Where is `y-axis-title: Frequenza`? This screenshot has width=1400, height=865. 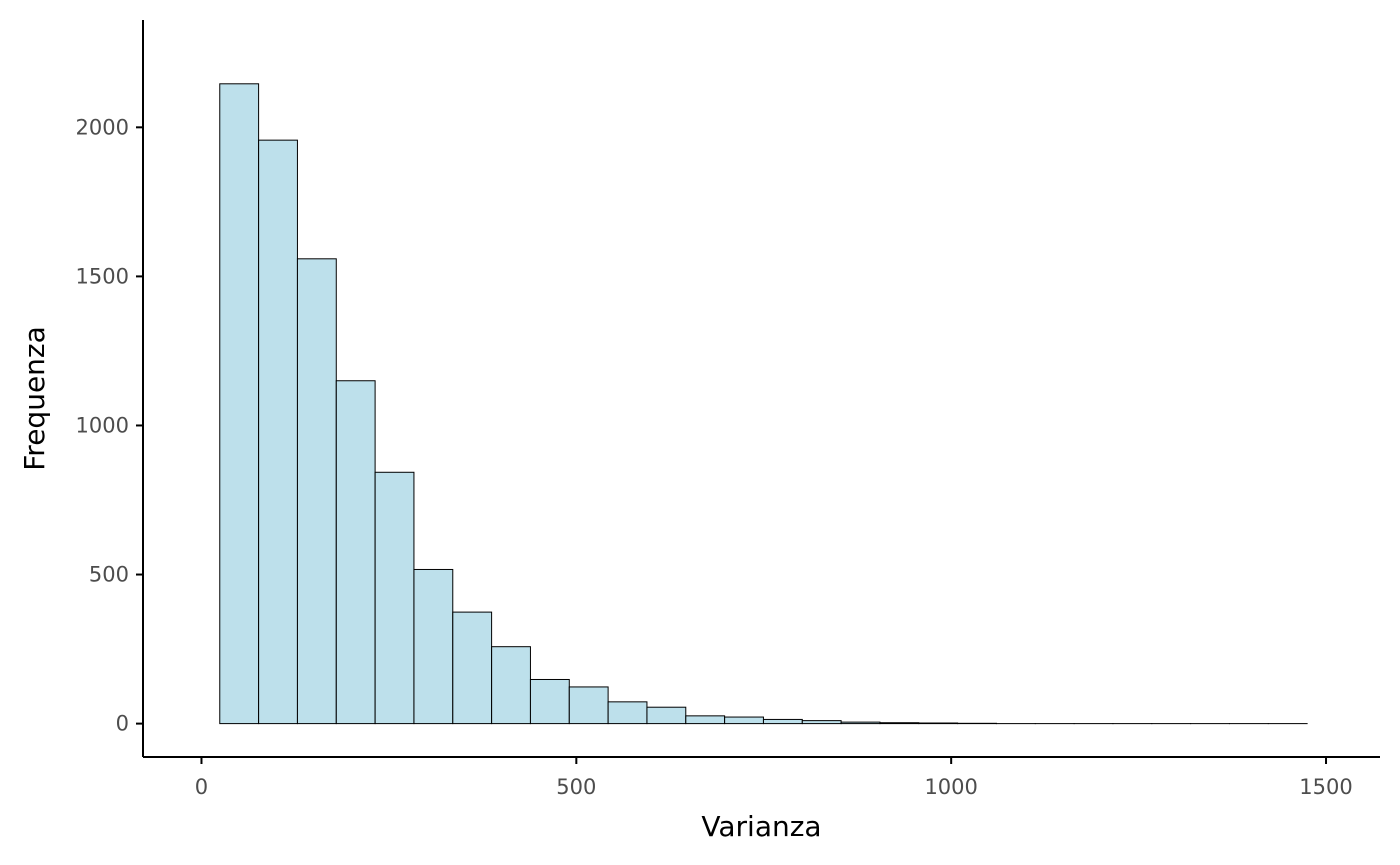
y-axis-title: Frequenza is located at coordinates (34, 398).